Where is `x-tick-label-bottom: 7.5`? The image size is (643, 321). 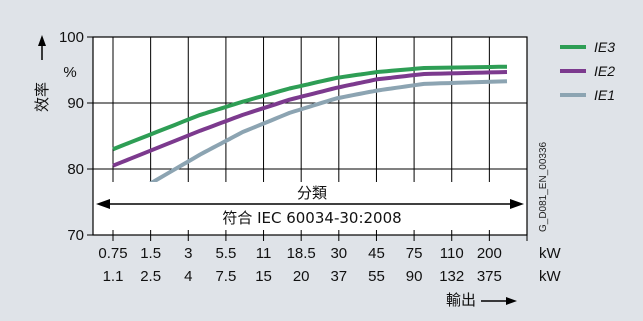 x-tick-label-bottom: 7.5 is located at coordinates (225, 276).